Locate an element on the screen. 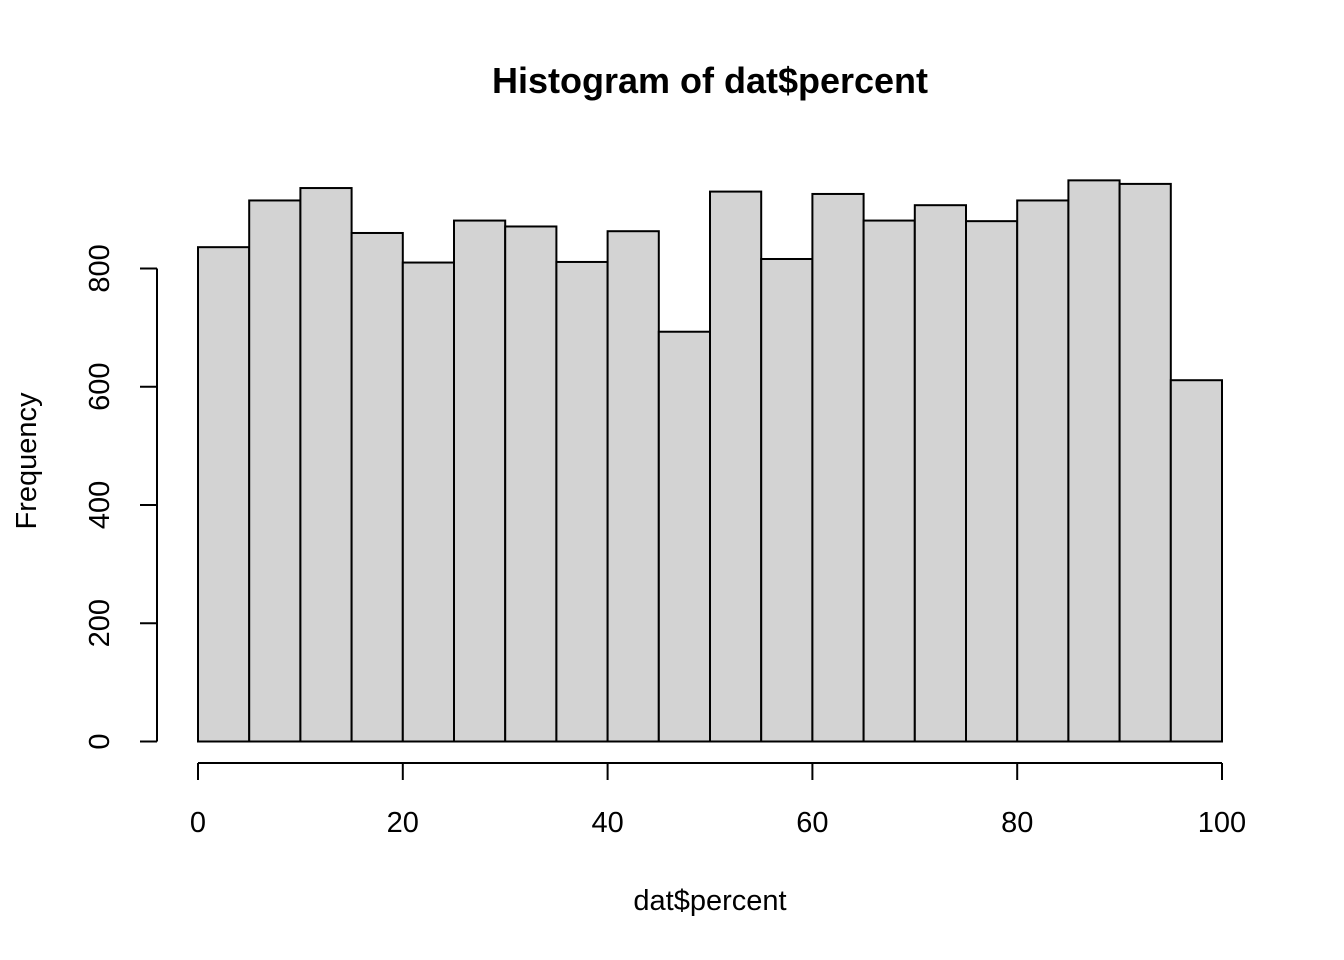 This screenshot has height=960, width=1344. x-tick-label: 40 is located at coordinates (607, 823).